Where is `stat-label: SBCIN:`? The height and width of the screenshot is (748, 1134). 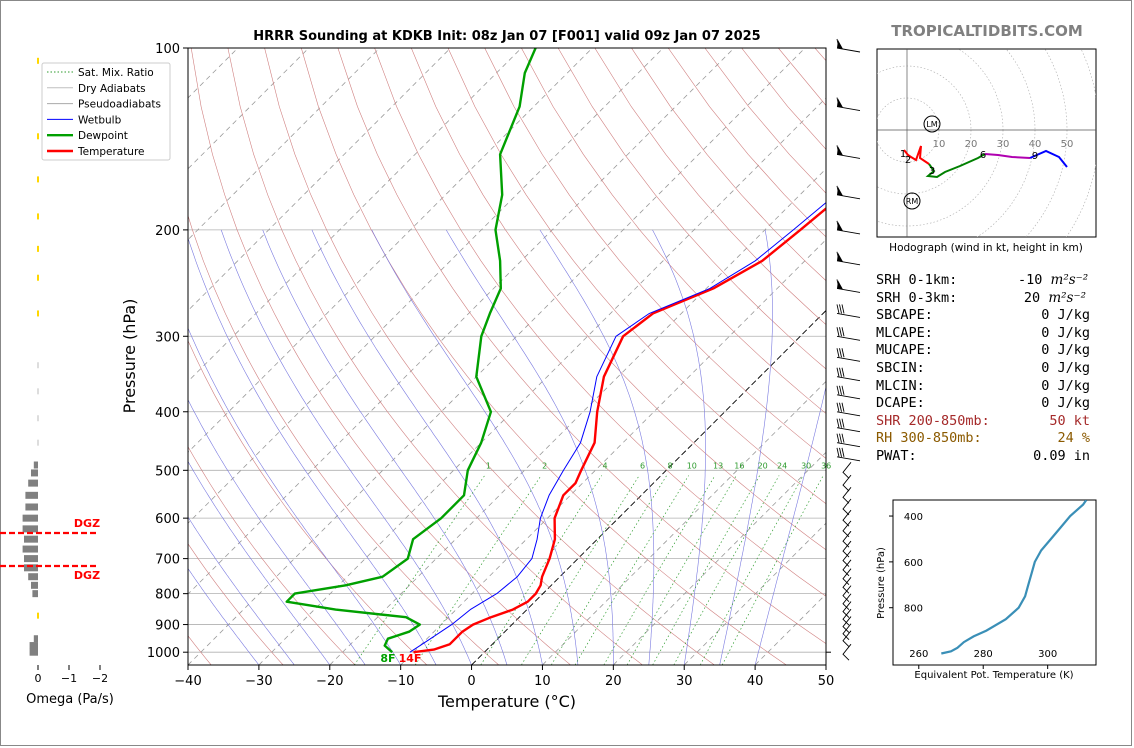
stat-label: SBCIN: is located at coordinates (900, 367).